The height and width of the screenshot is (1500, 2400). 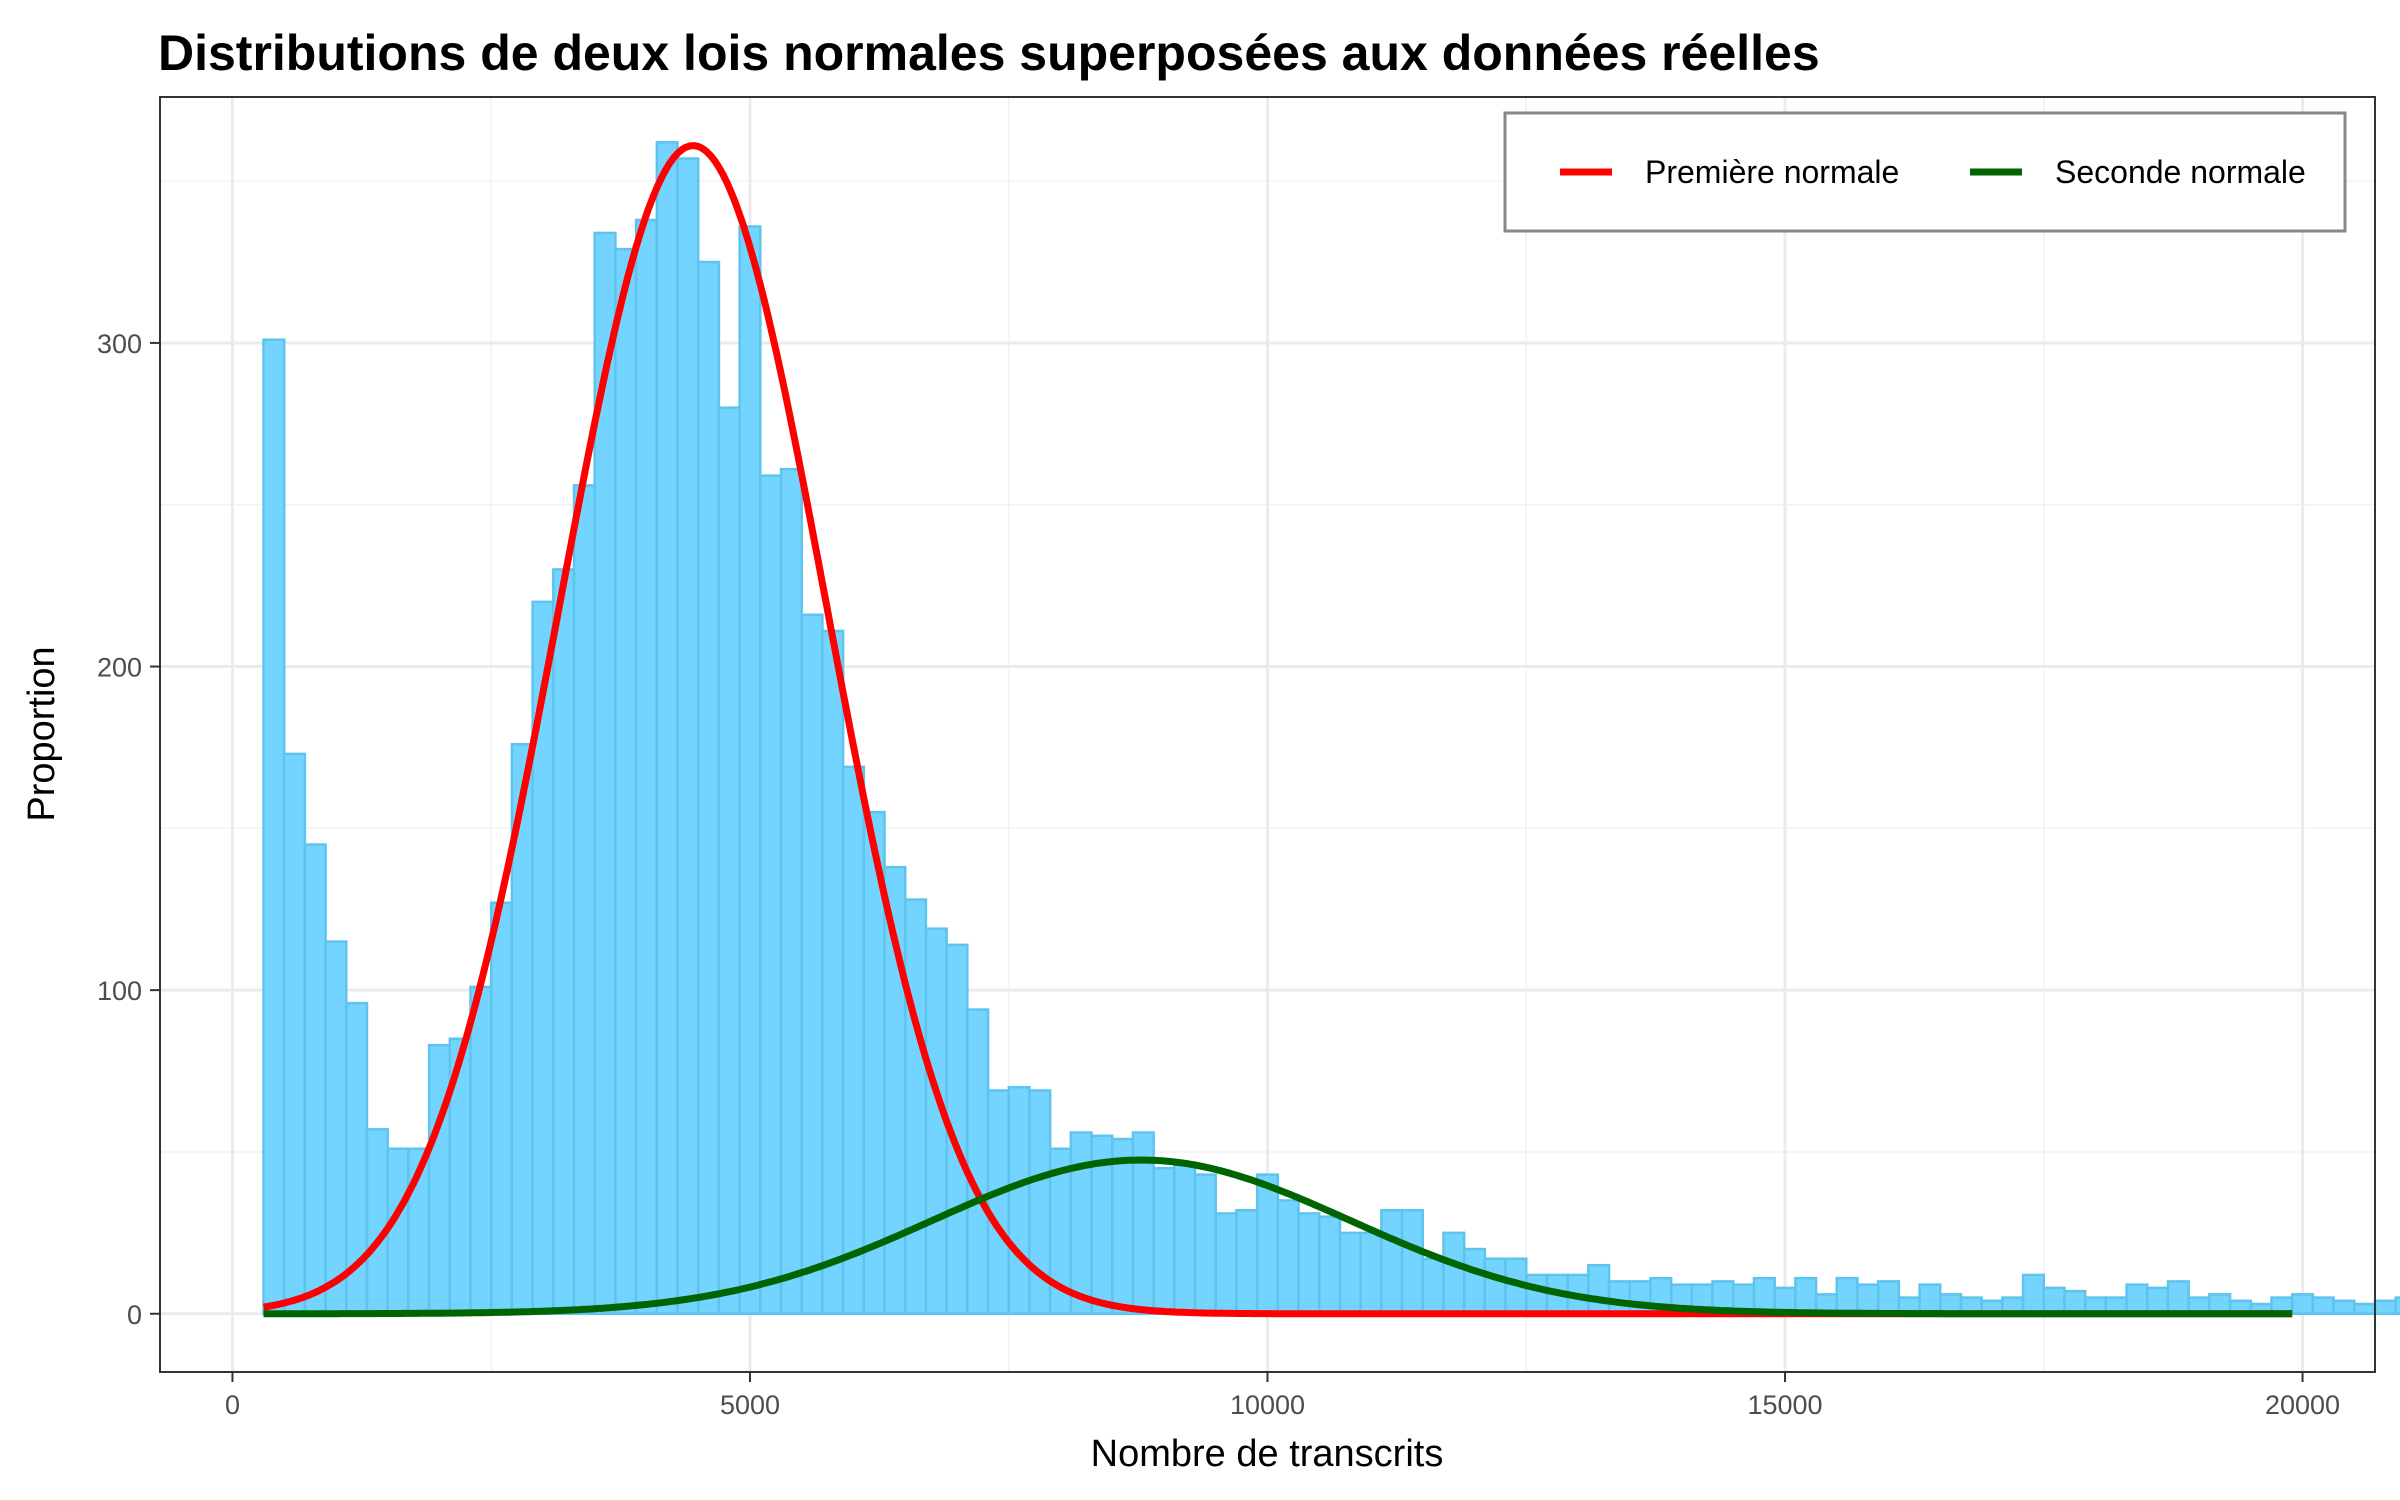 What do you see at coordinates (1267, 1405) in the screenshot?
I see `x-tick-label: 10000` at bounding box center [1267, 1405].